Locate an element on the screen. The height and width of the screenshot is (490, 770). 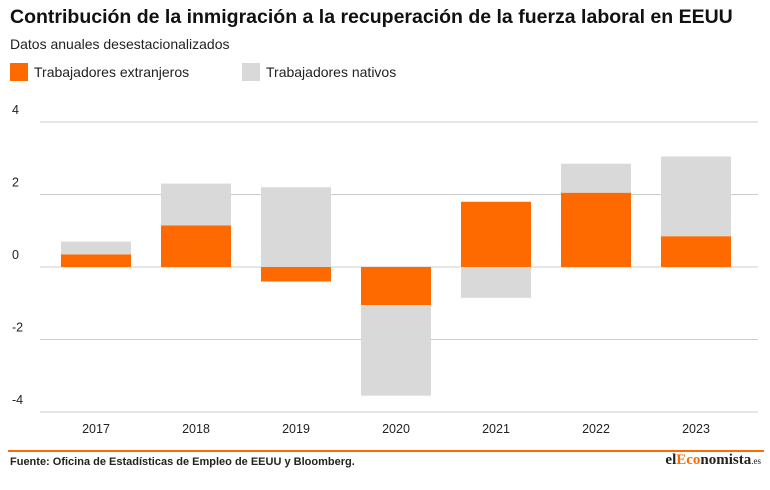
x-tick-label: 2019 is located at coordinates (296, 429).